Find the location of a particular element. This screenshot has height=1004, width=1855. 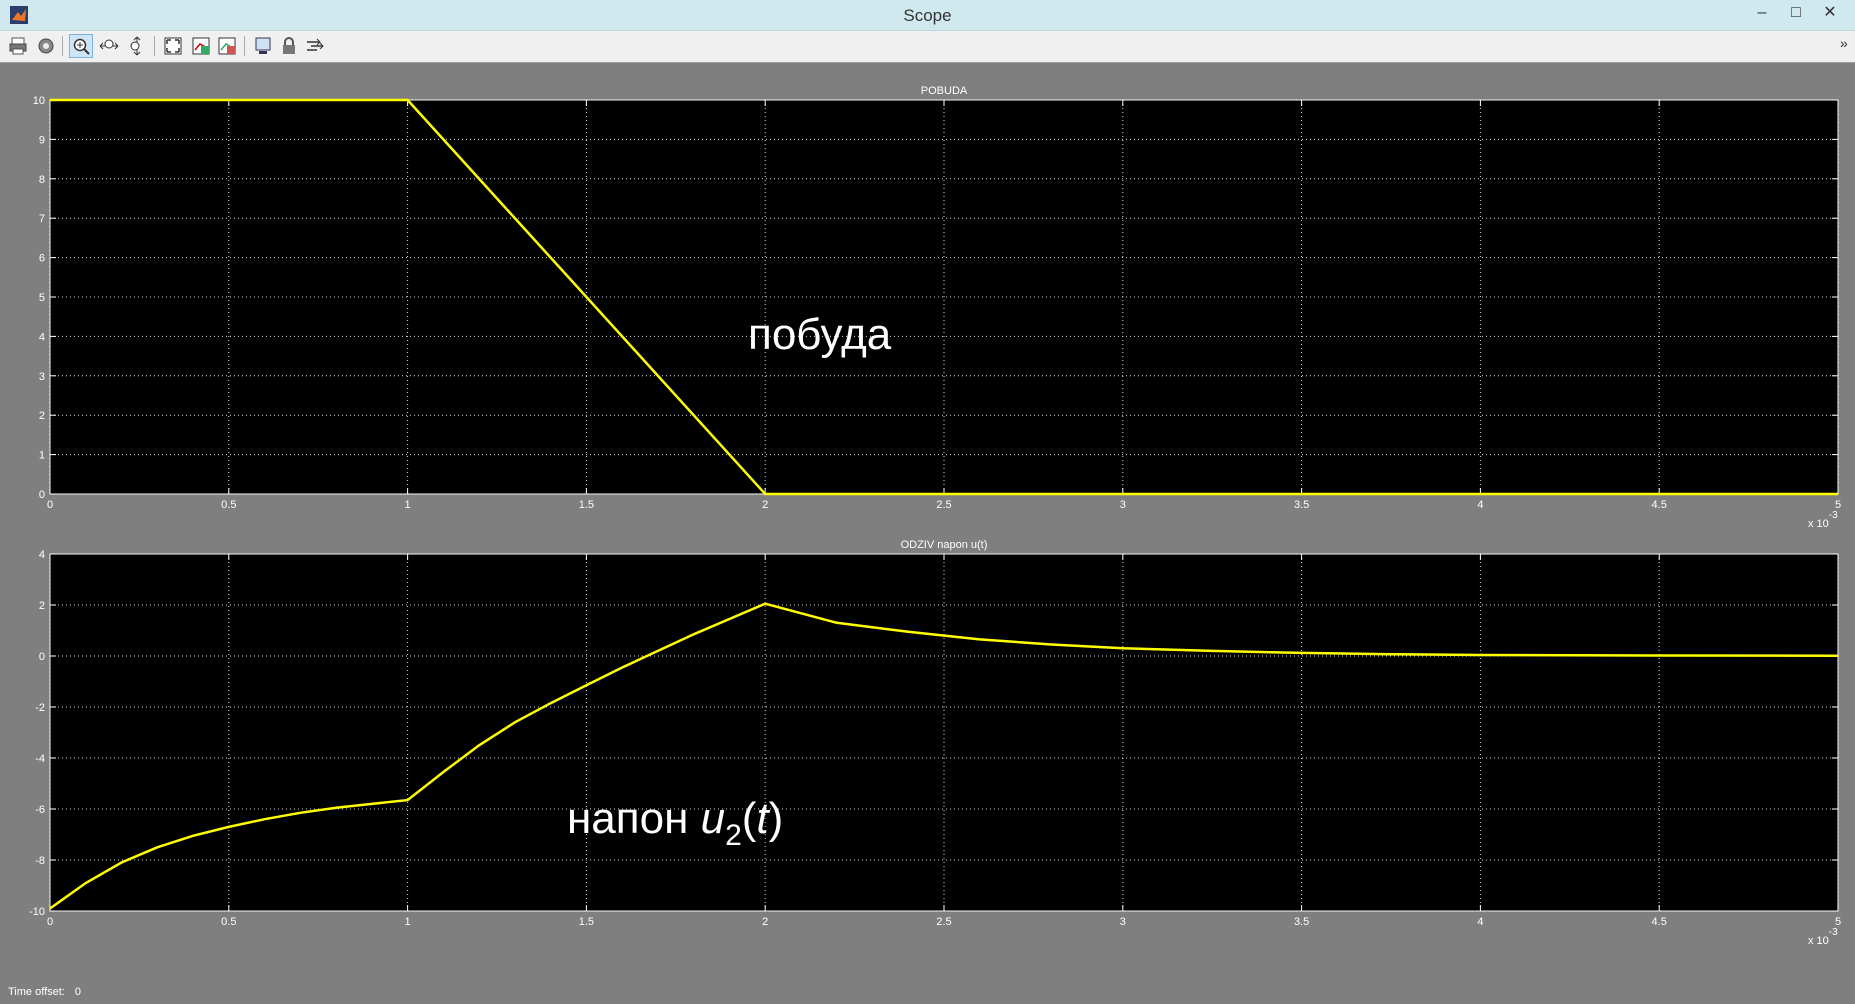

parameters-icon is located at coordinates (46, 46).